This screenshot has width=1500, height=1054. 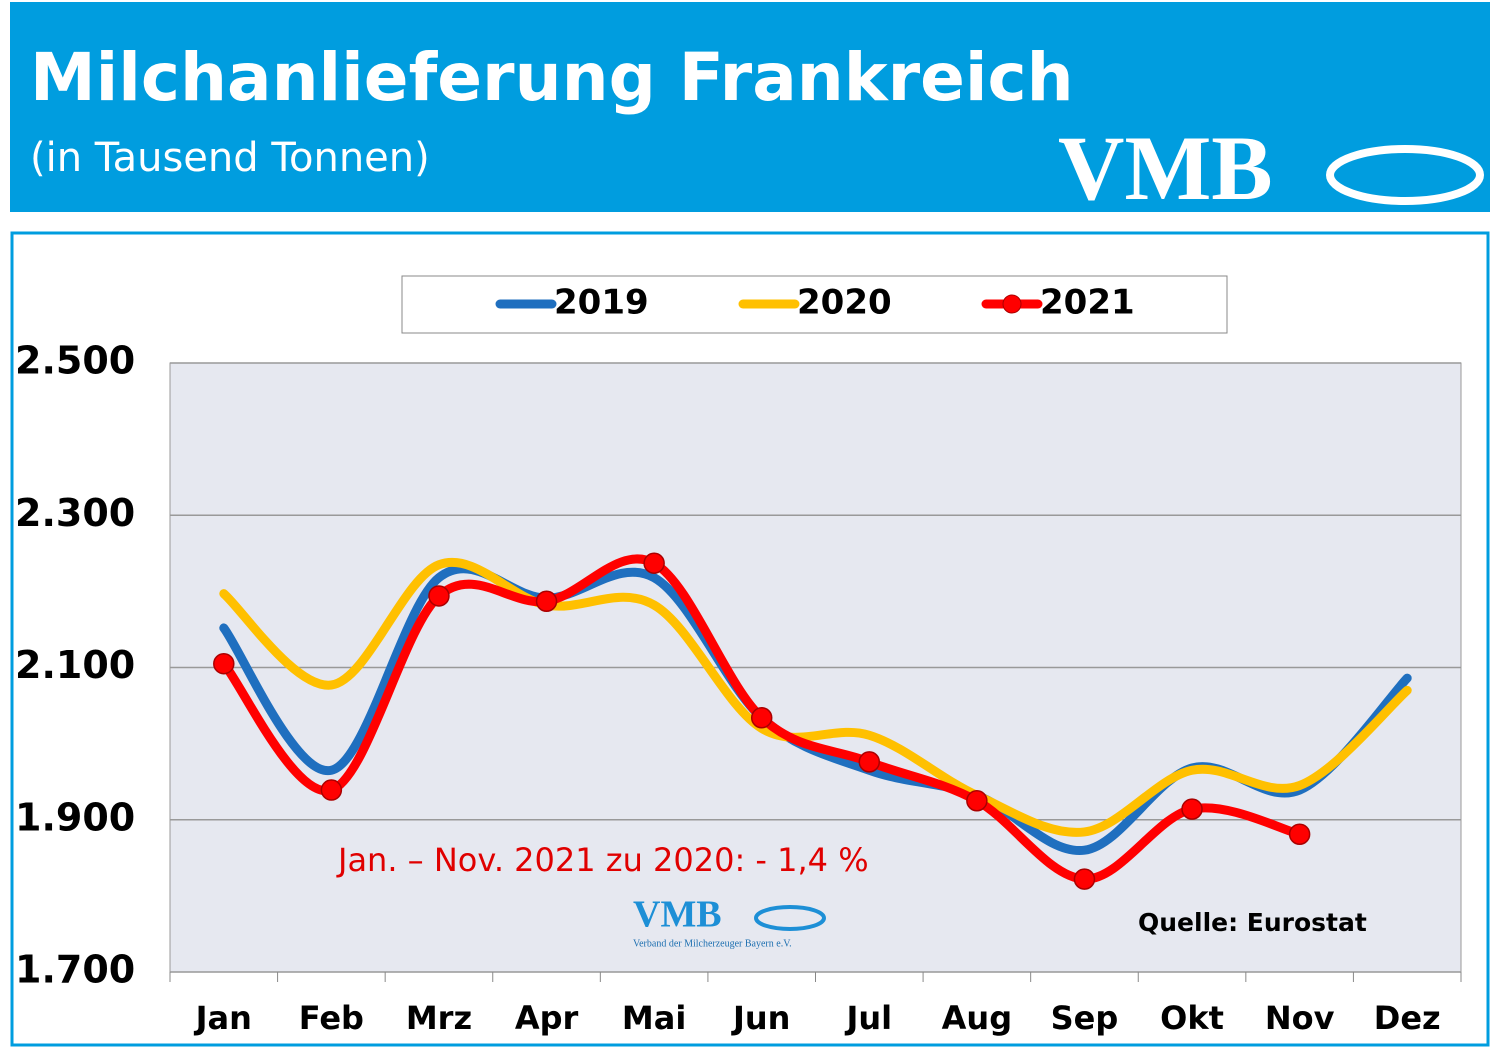 I want to click on logo: VMB, so click(x=1165, y=168).